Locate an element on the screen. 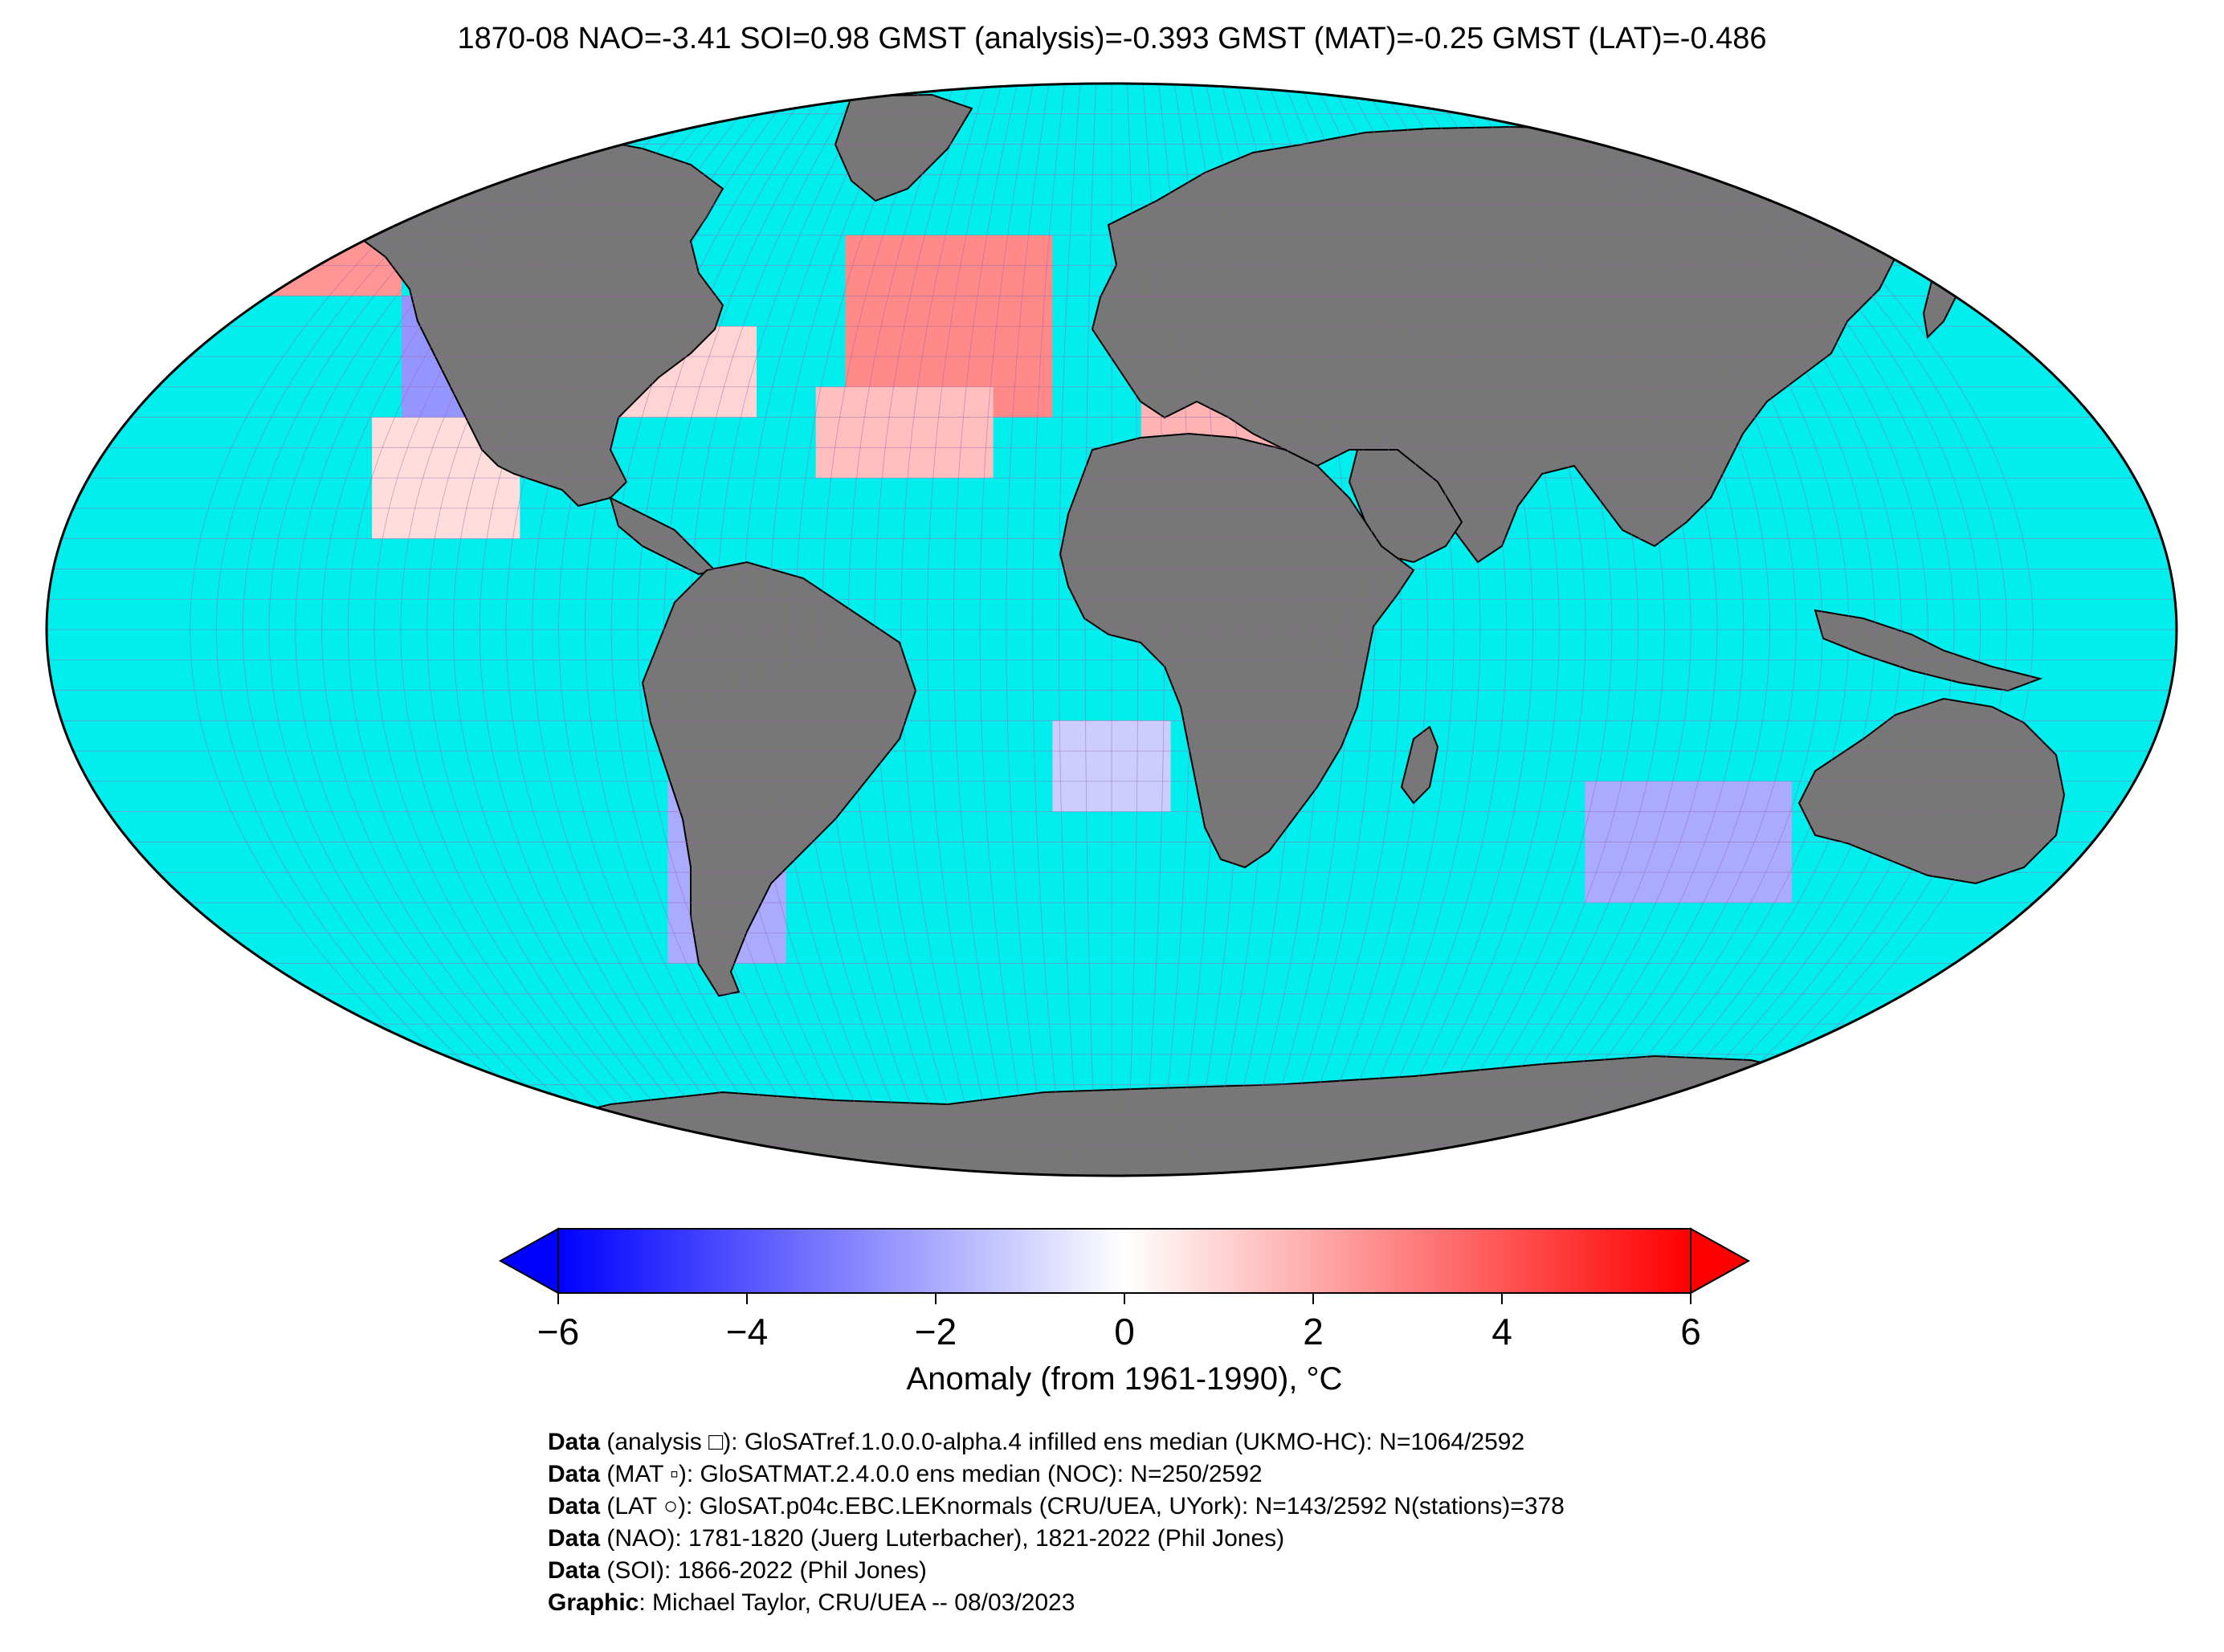 The width and height of the screenshot is (2224, 1652). colorbar-gradient is located at coordinates (1124, 1261).